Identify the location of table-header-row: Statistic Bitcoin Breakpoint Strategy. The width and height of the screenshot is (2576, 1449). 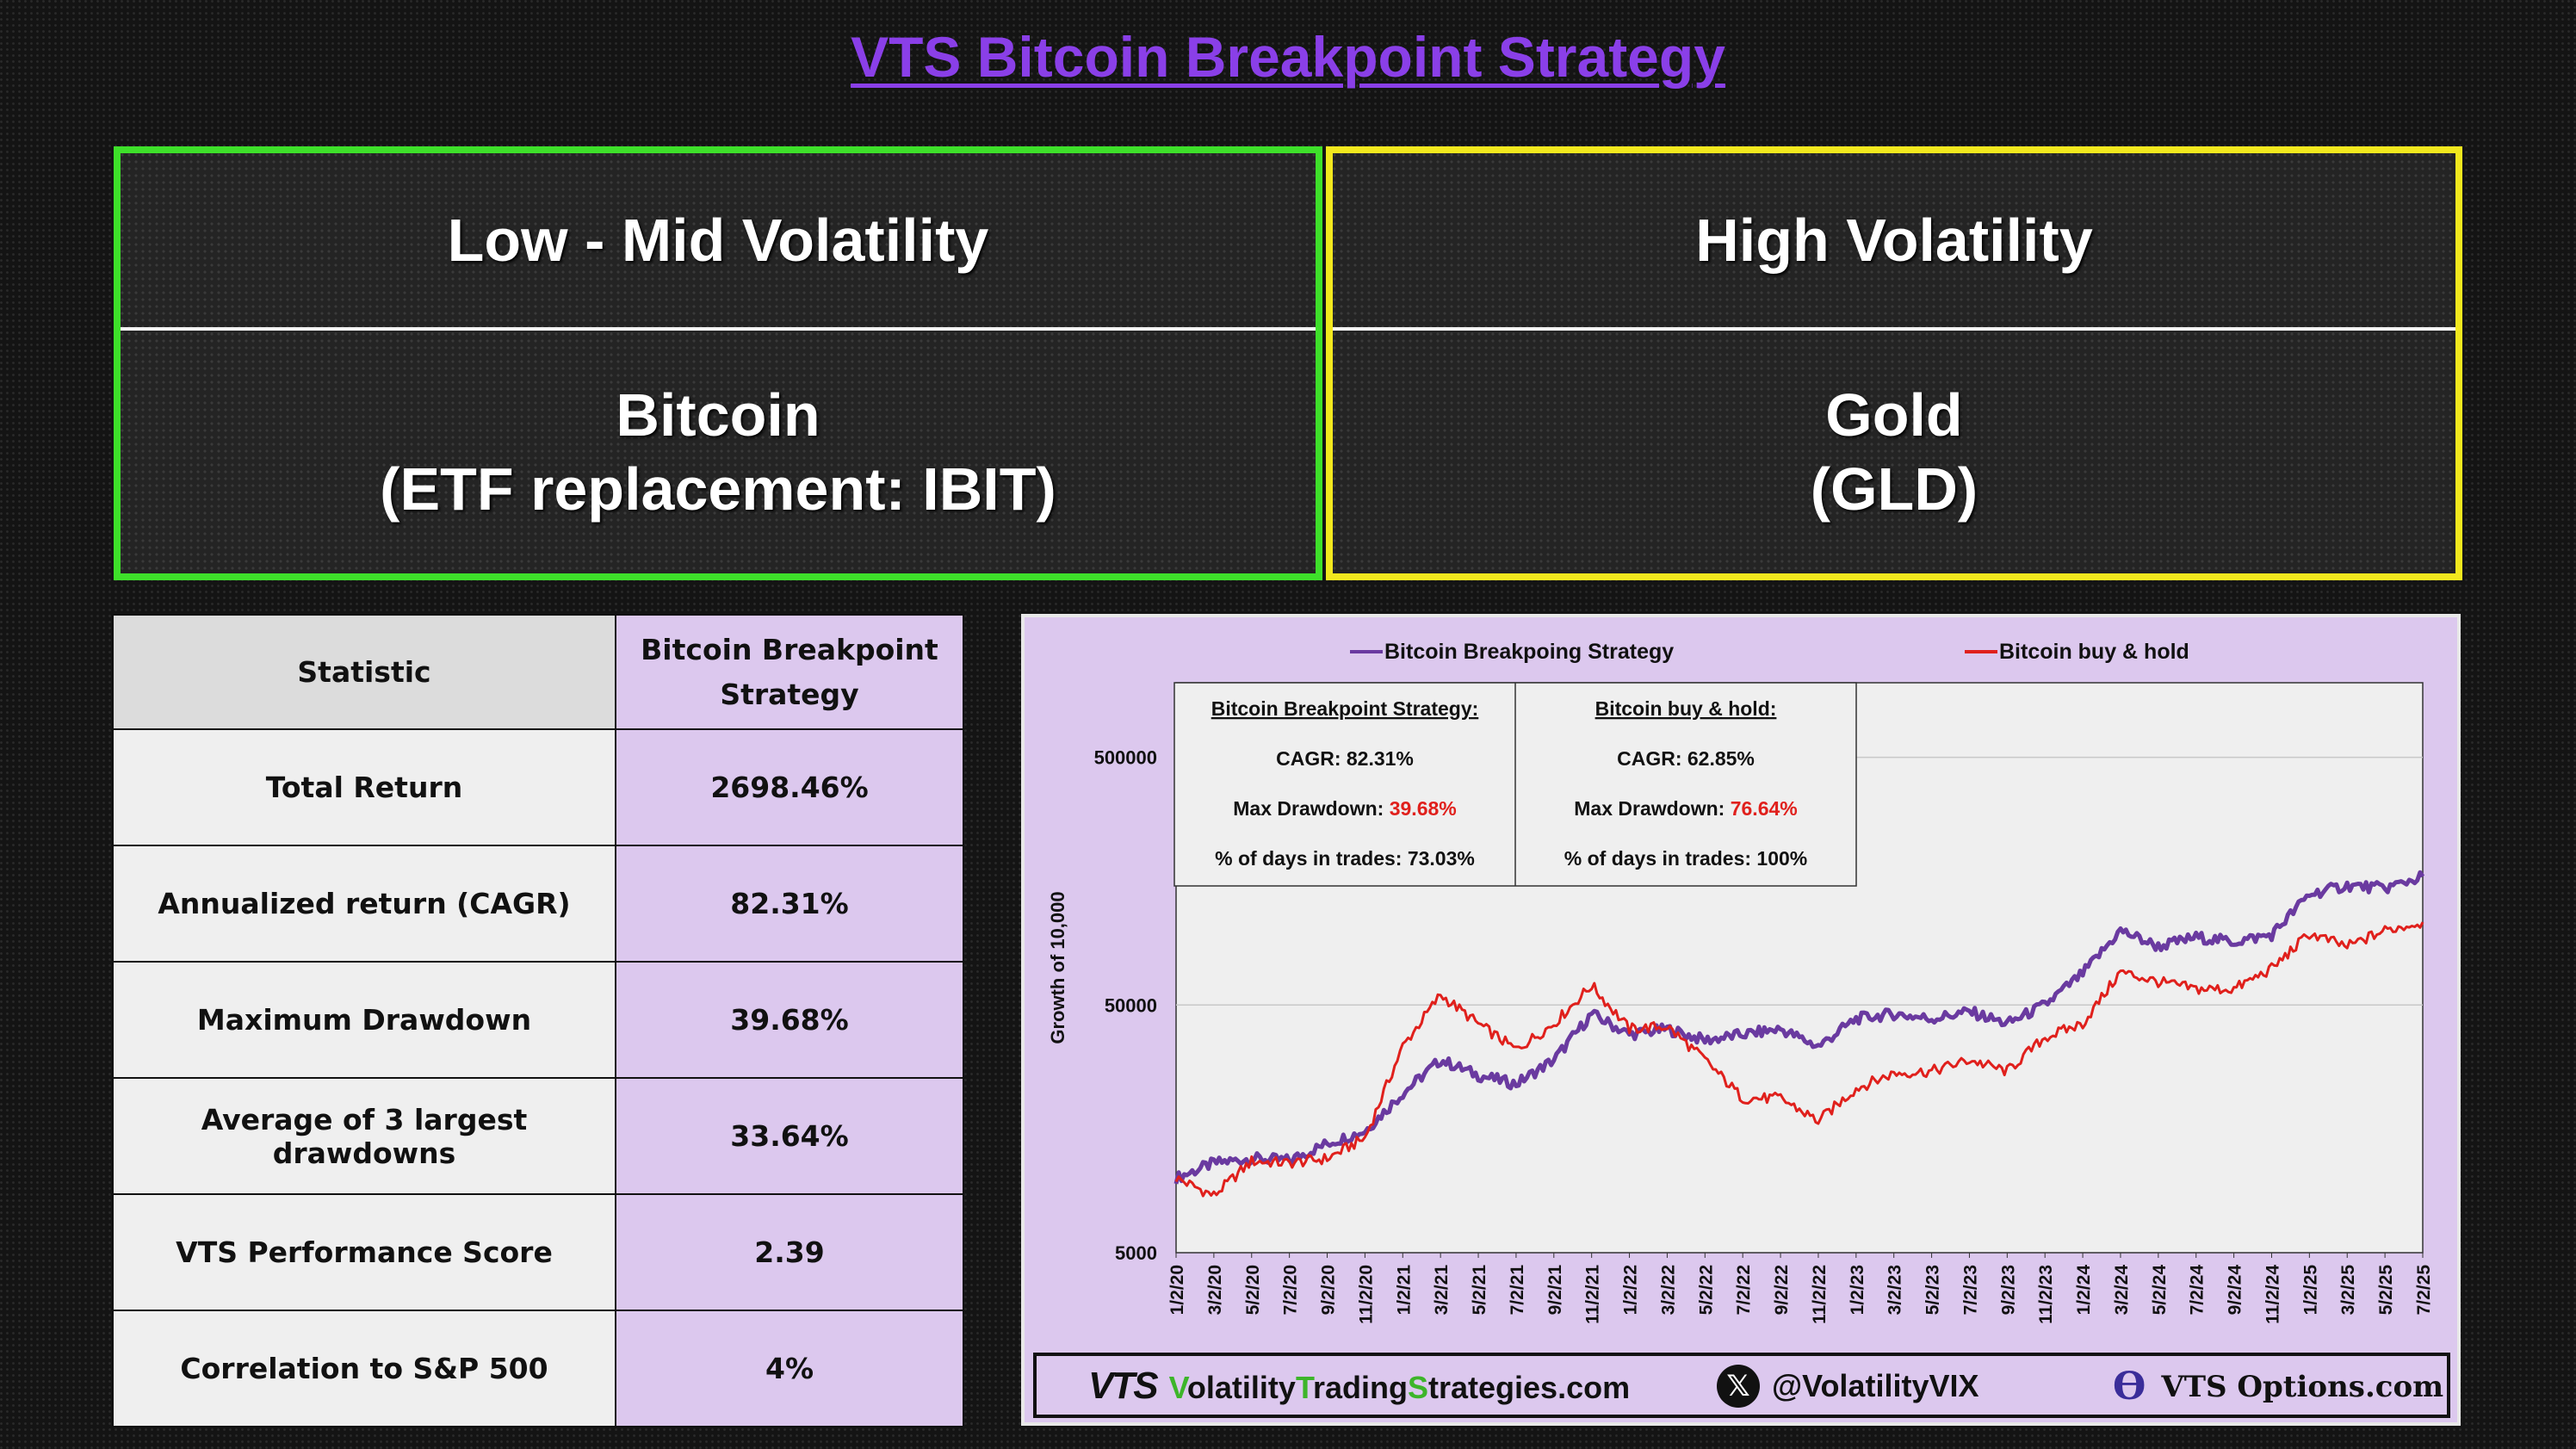
(538, 672).